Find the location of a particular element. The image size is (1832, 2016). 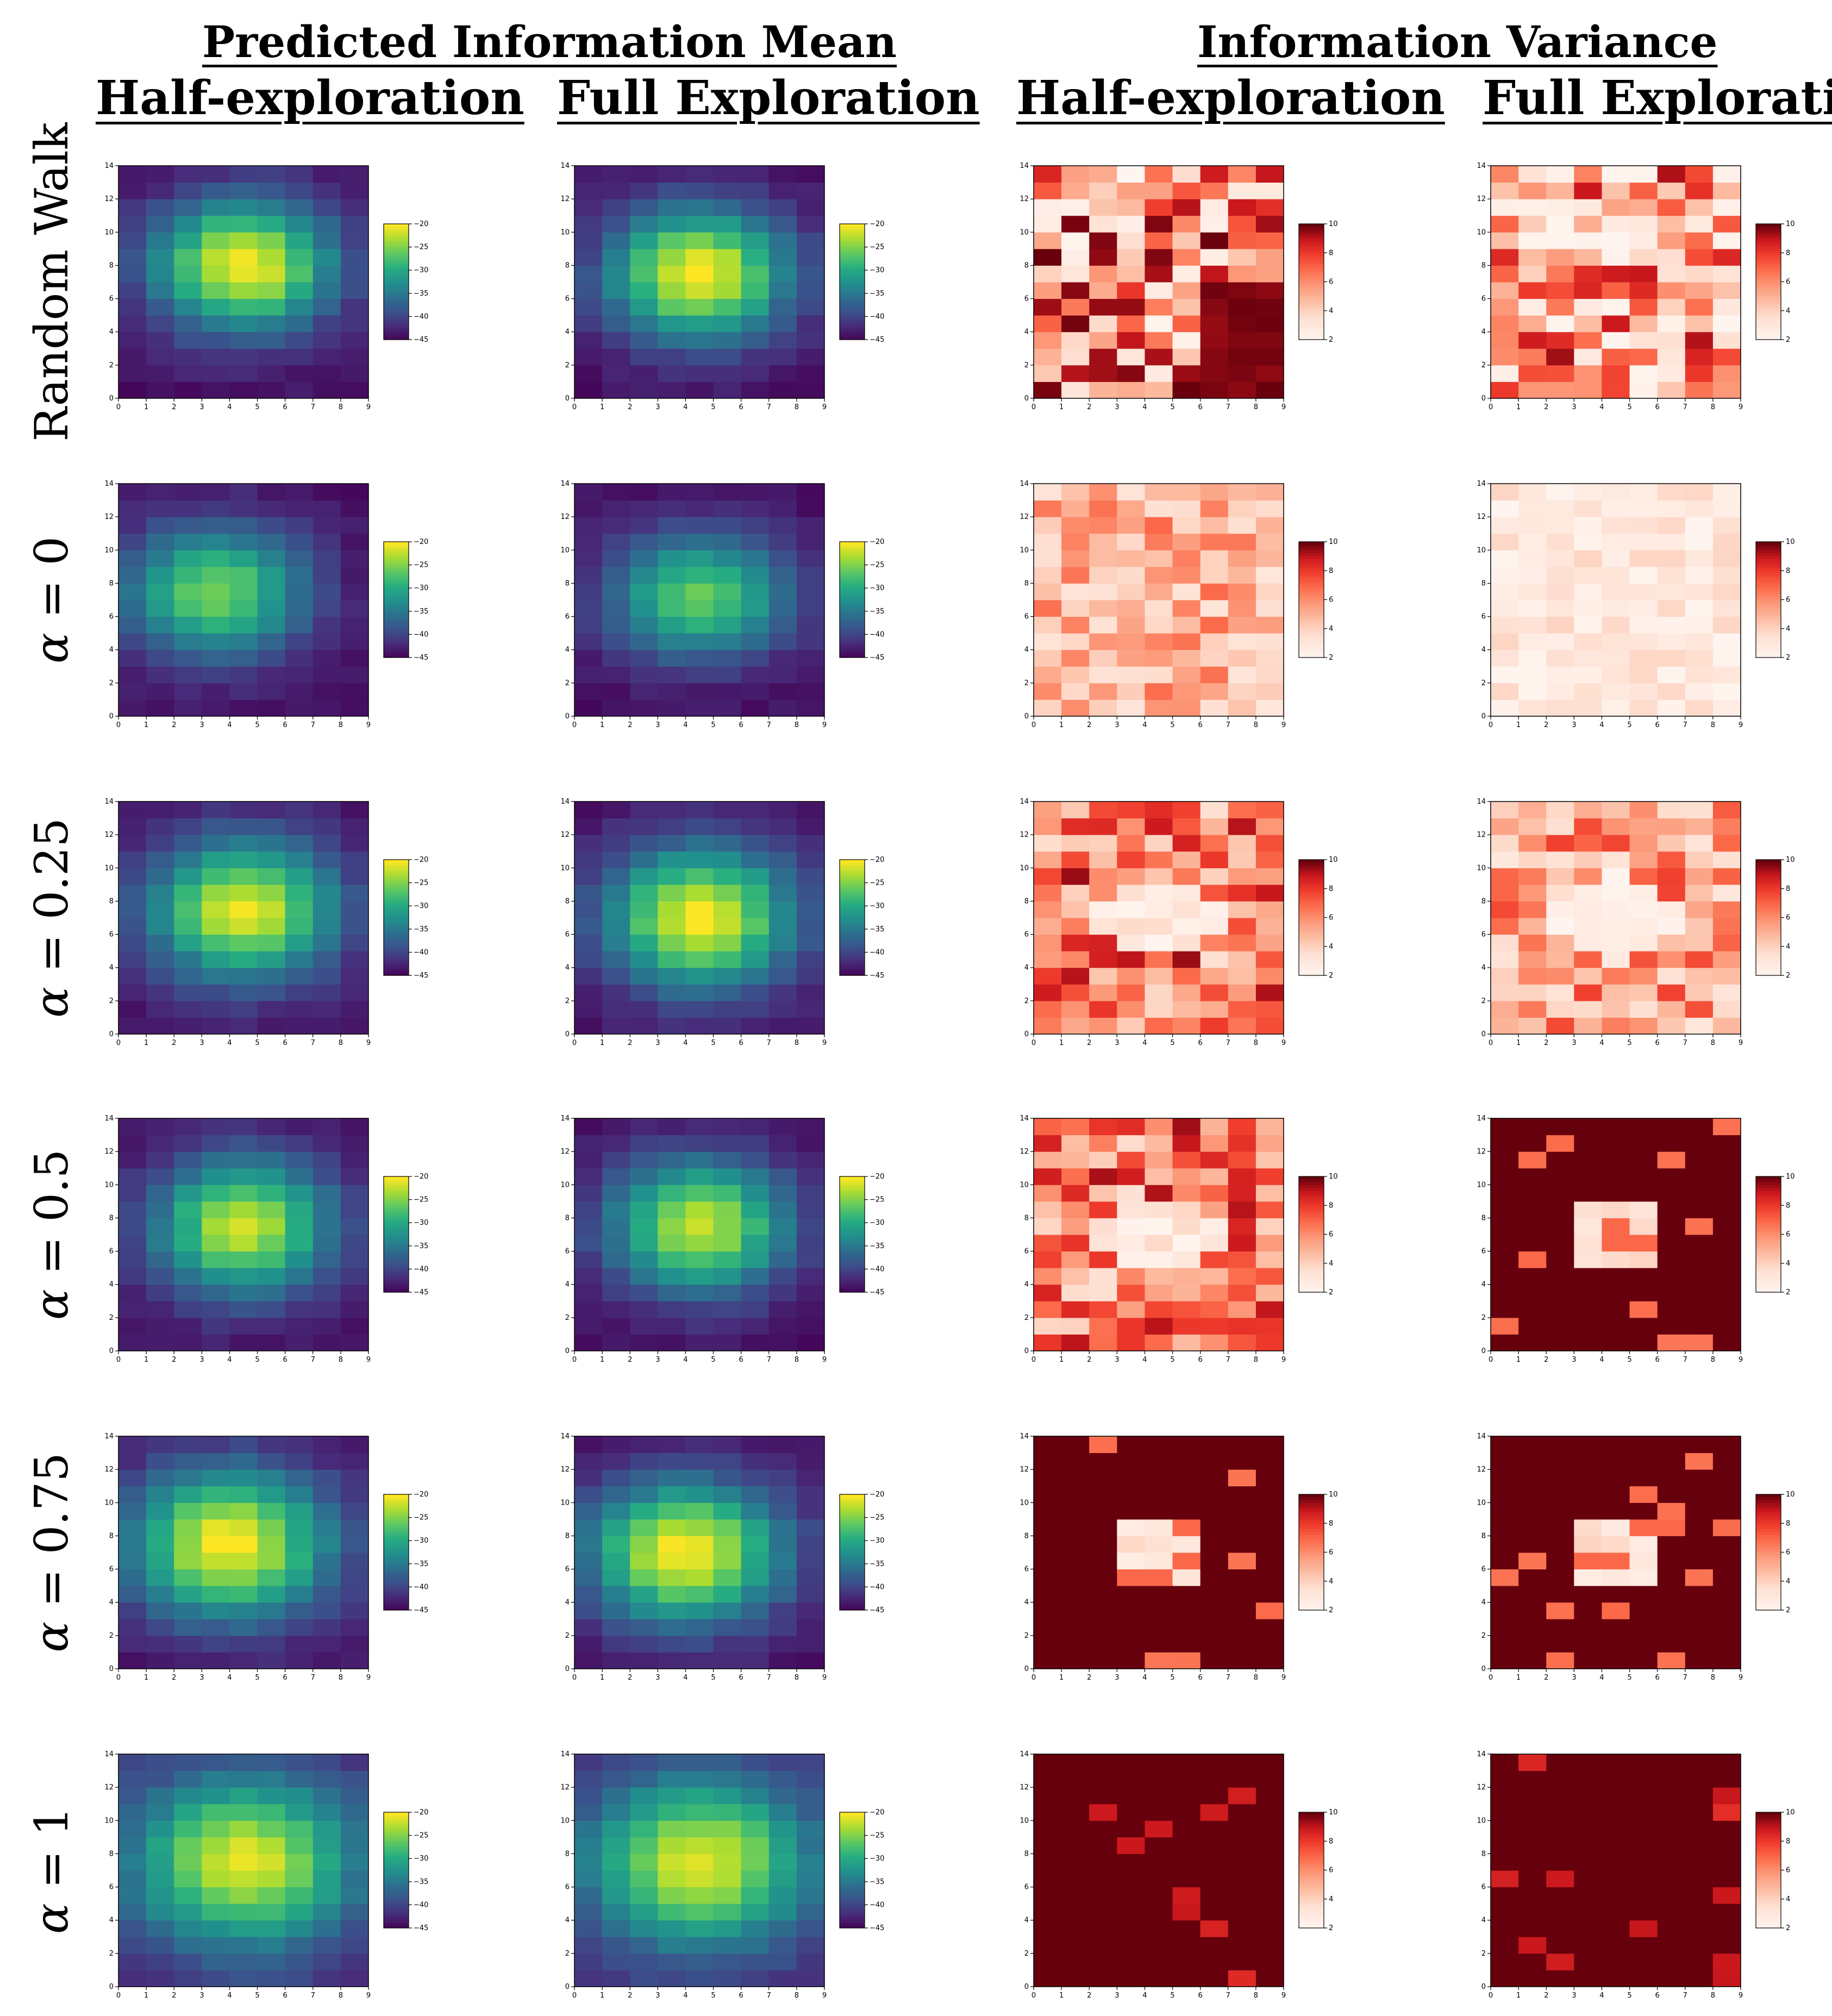

x-tick-label: 0 is located at coordinates (1033, 1043).